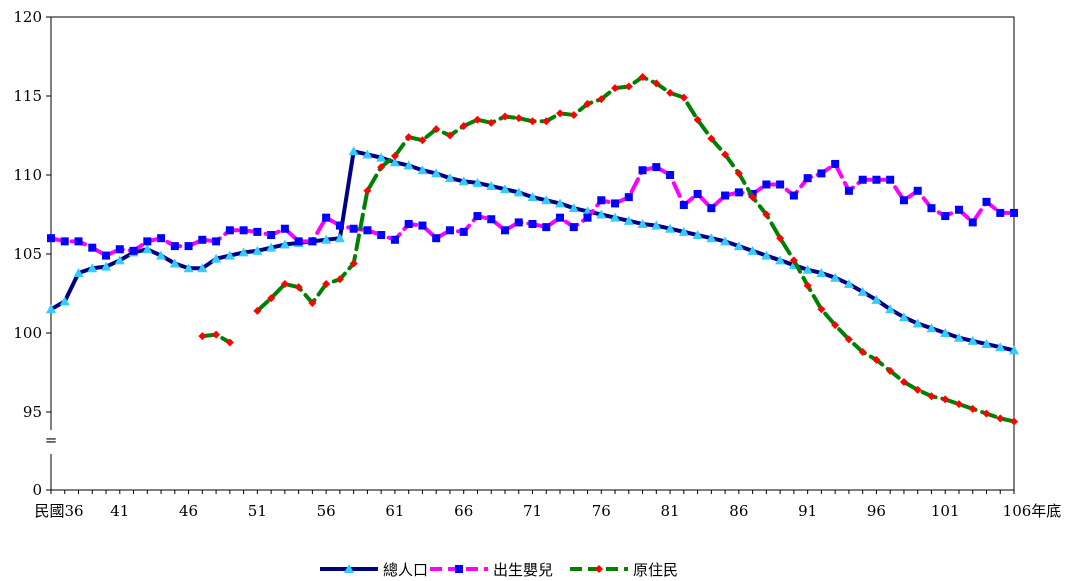 The height and width of the screenshot is (581, 1069). Describe the element at coordinates (188, 511) in the screenshot. I see `x-tick-label: 46` at that location.